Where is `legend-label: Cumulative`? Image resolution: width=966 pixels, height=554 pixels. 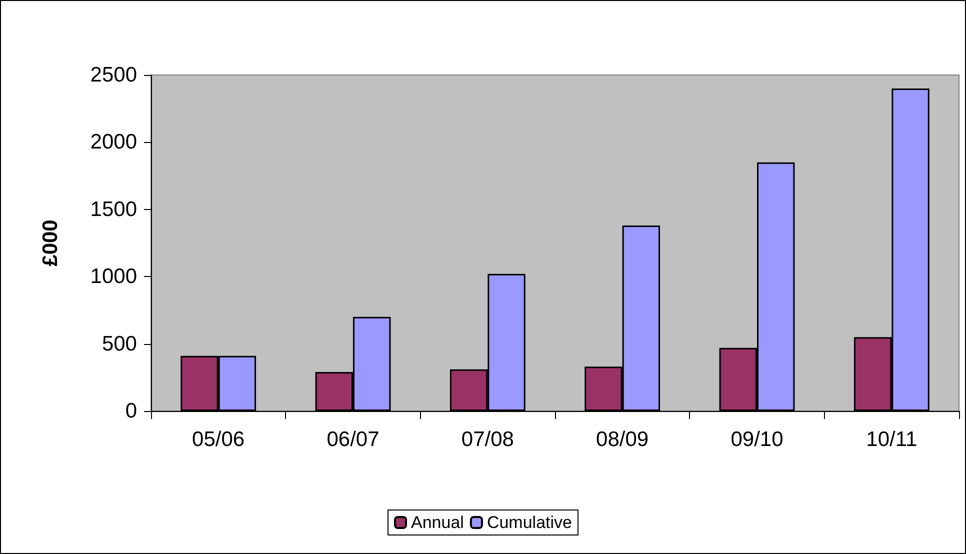 legend-label: Cumulative is located at coordinates (529, 522).